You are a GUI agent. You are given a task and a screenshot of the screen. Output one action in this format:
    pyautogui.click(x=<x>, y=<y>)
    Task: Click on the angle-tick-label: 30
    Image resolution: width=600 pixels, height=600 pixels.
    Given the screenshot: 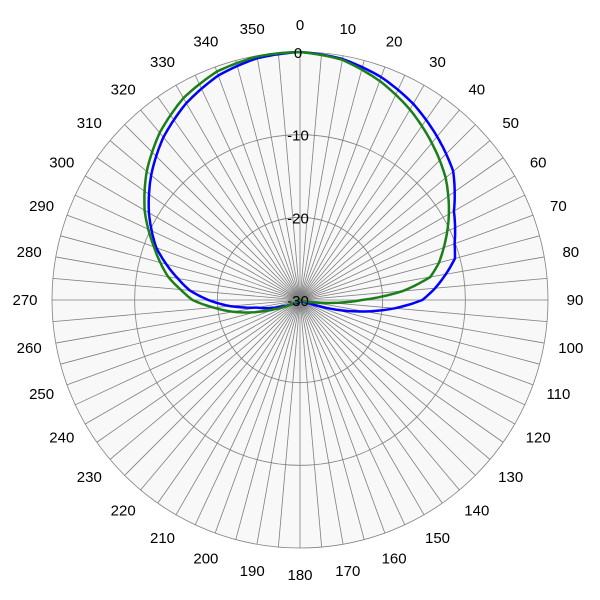 What is the action you would take?
    pyautogui.click(x=437, y=62)
    